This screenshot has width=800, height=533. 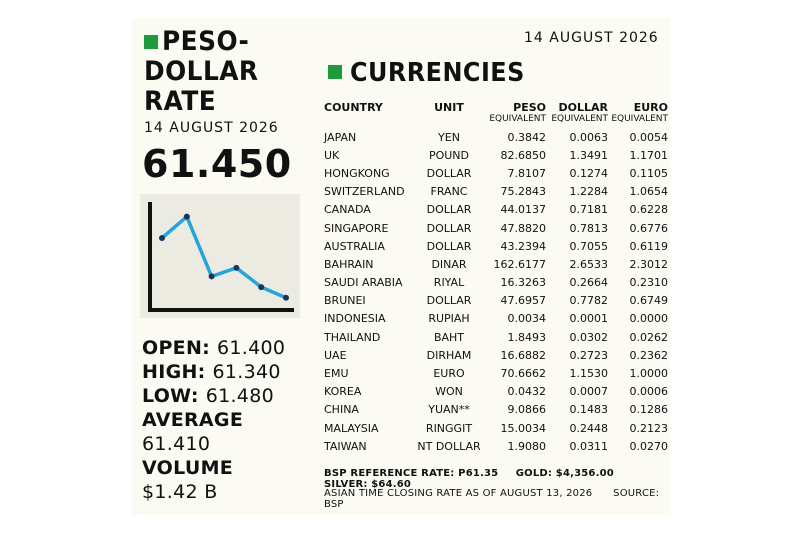 What do you see at coordinates (649, 355) in the screenshot?
I see `euro-cell: 0.2362` at bounding box center [649, 355].